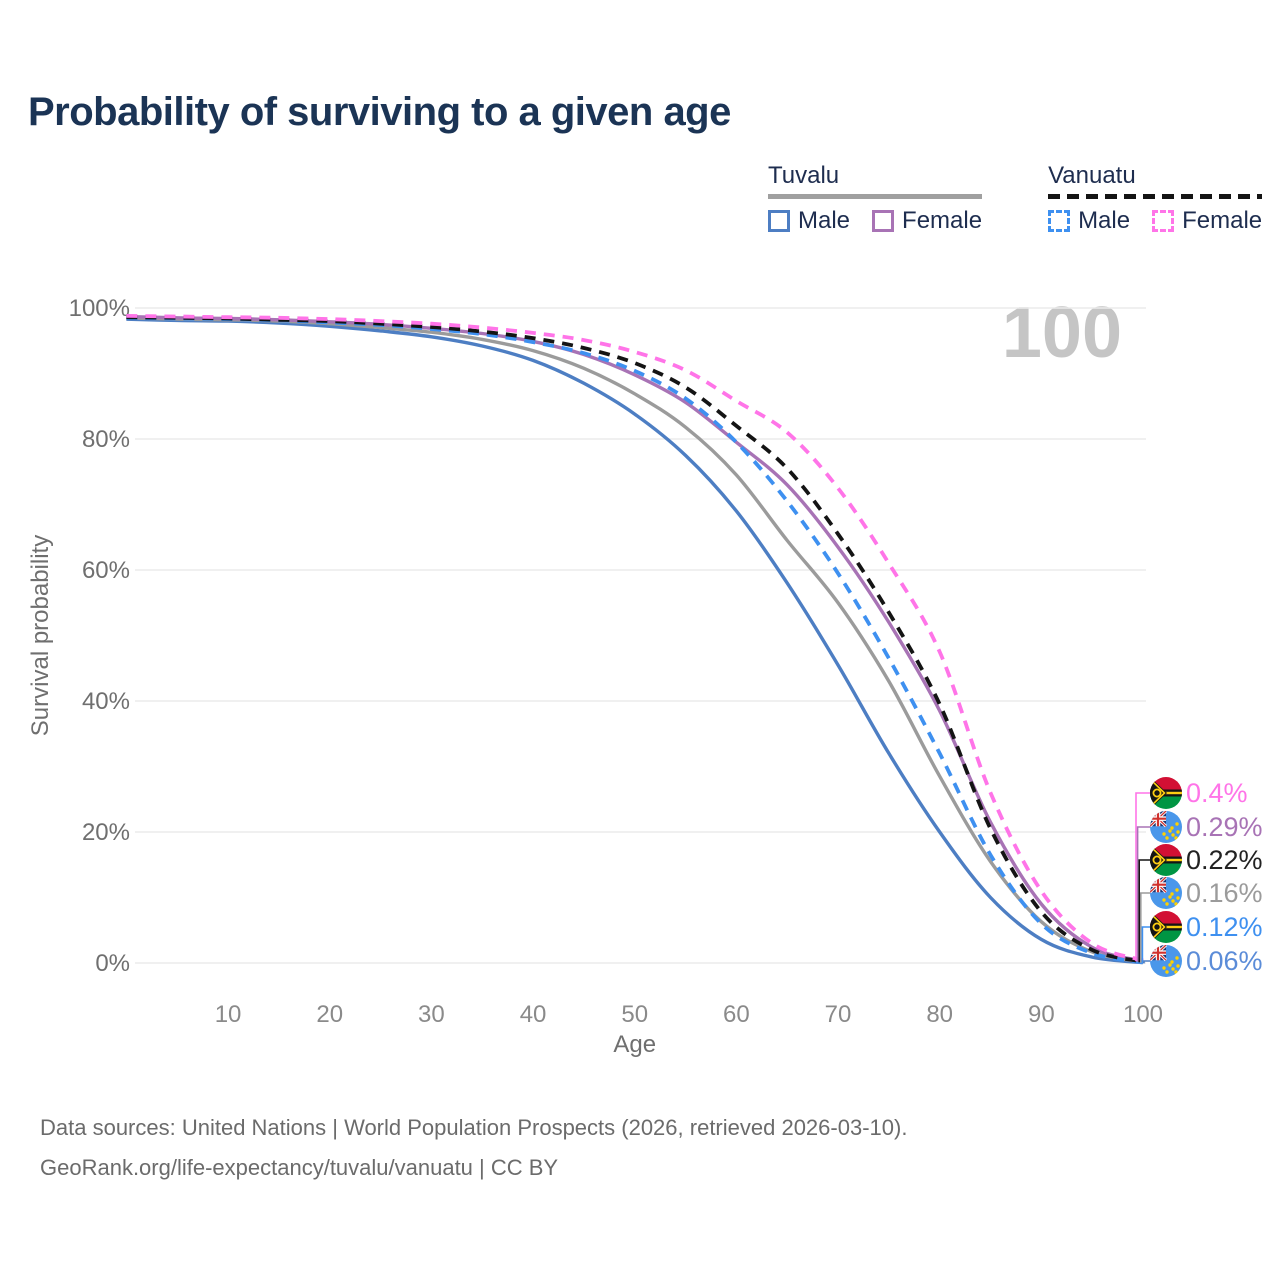 The width and height of the screenshot is (1280, 1280). I want to click on x-tick-40: 40, so click(533, 1014).